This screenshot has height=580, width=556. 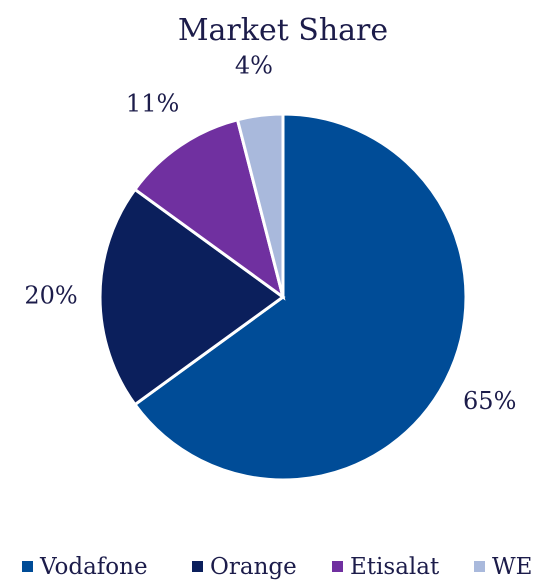 I want to click on legend-label: Orange, so click(x=253, y=567).